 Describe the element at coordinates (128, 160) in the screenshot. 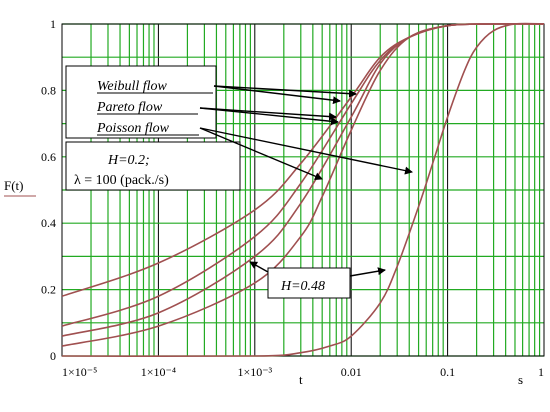

I see `h-02-label: H=0.2;` at that location.